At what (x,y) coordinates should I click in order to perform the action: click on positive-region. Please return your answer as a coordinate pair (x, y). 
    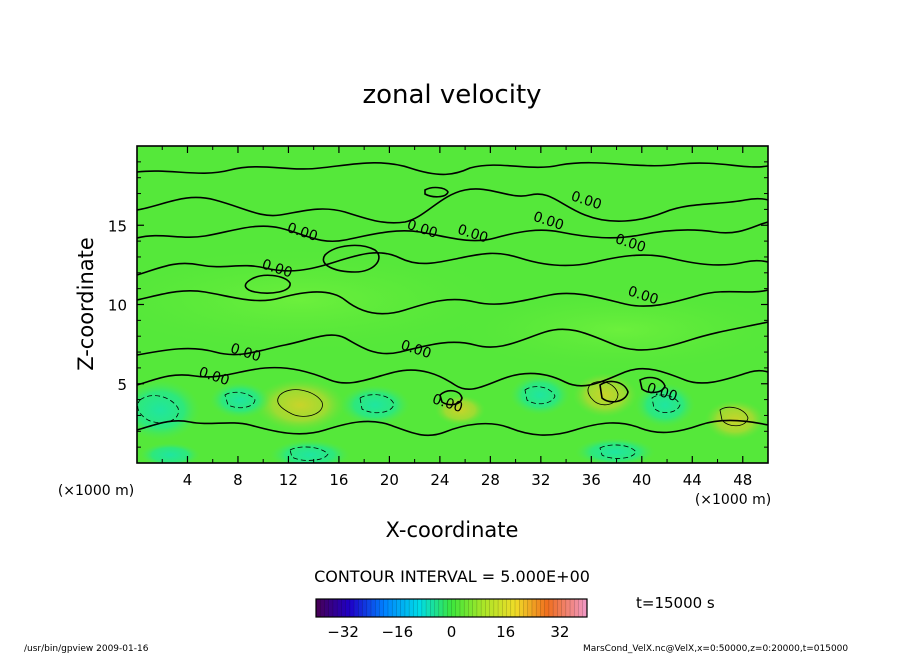
    Looking at the image, I should click on (300, 405).